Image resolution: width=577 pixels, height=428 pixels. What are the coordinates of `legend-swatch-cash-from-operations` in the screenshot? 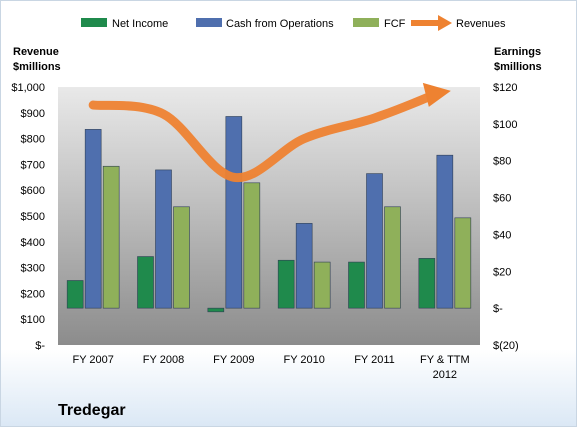 It's located at (209, 22).